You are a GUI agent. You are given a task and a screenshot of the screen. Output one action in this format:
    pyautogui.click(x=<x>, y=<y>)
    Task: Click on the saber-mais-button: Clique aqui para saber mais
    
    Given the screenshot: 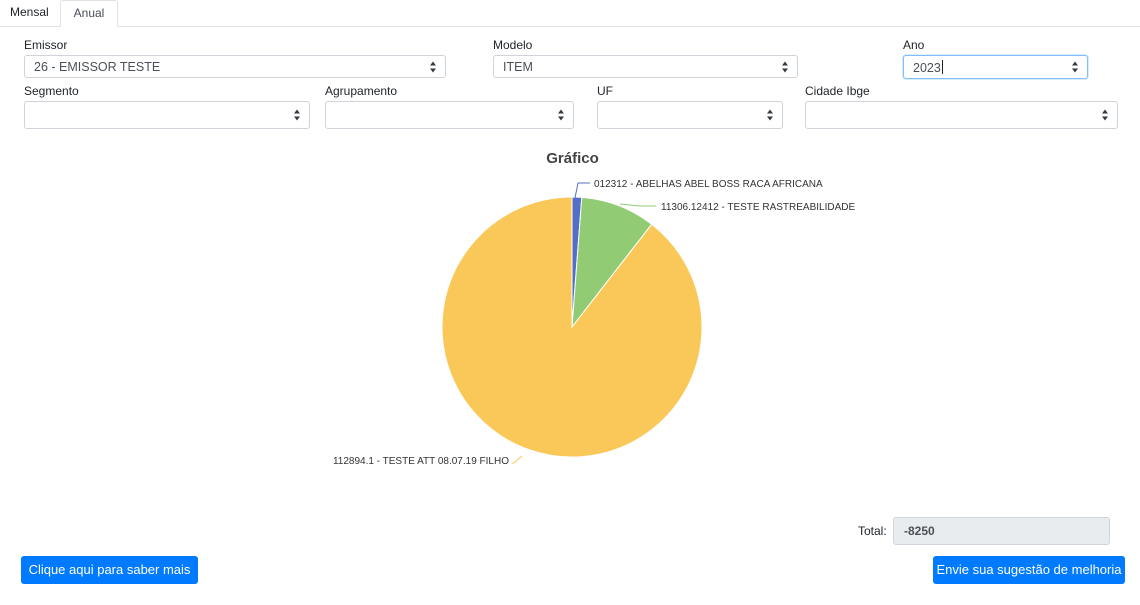 What is the action you would take?
    pyautogui.click(x=109, y=570)
    